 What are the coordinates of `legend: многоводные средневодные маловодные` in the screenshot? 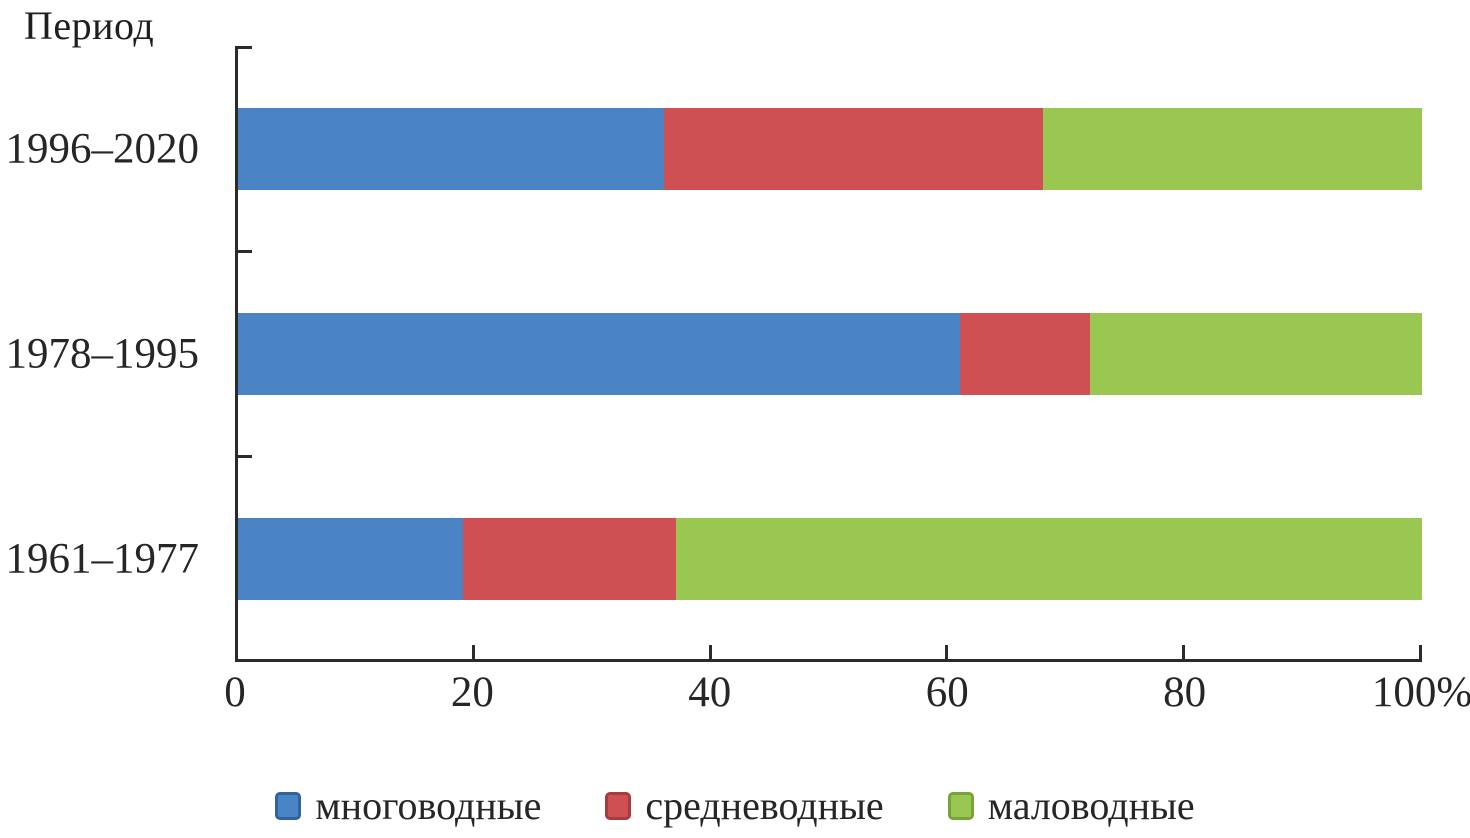 It's located at (735, 805).